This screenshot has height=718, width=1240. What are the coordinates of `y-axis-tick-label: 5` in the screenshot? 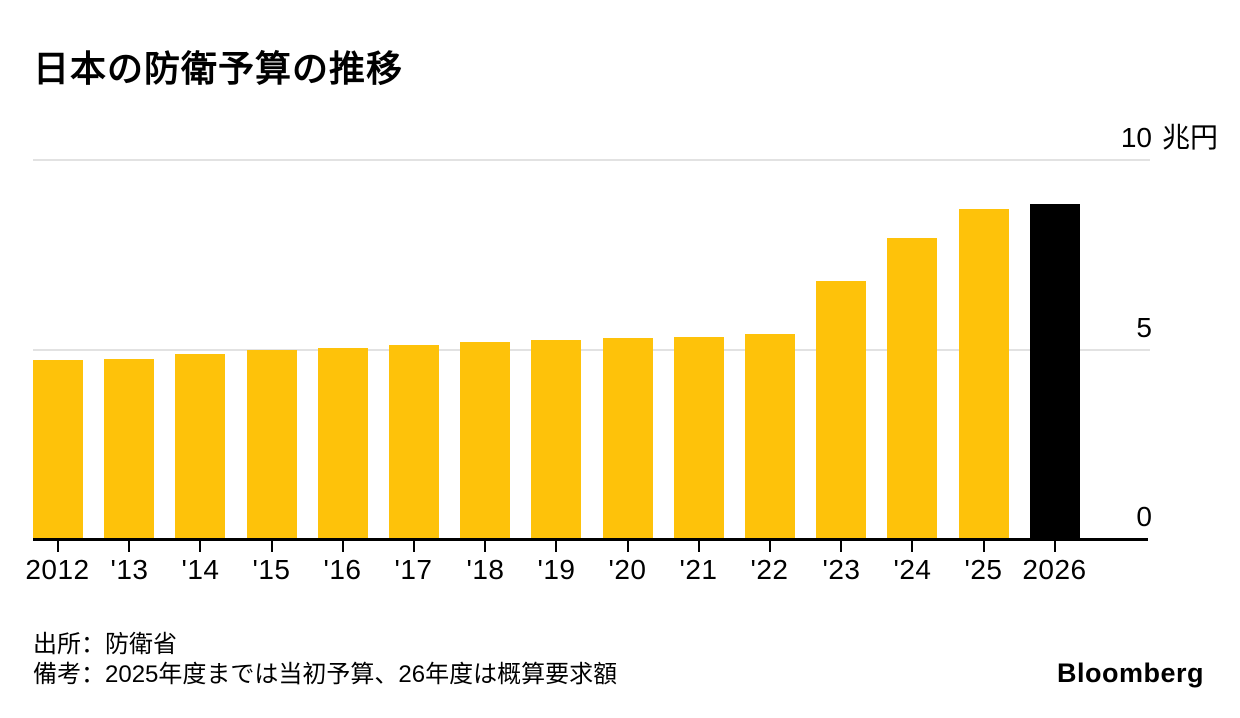 It's located at (1144, 327).